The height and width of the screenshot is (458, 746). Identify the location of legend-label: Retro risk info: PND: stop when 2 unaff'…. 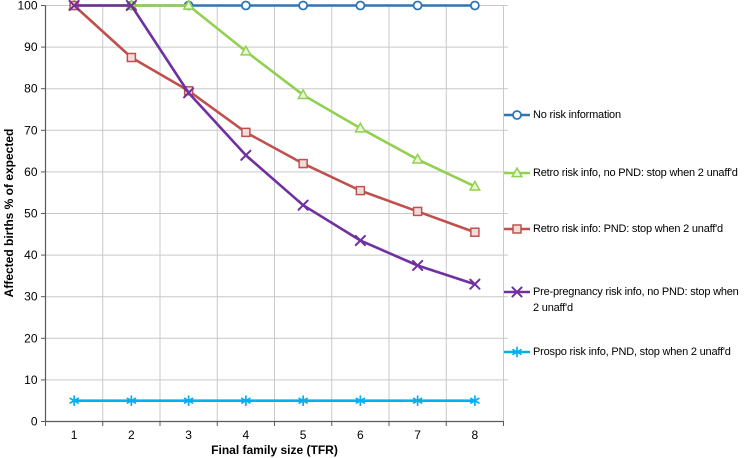
(628, 229).